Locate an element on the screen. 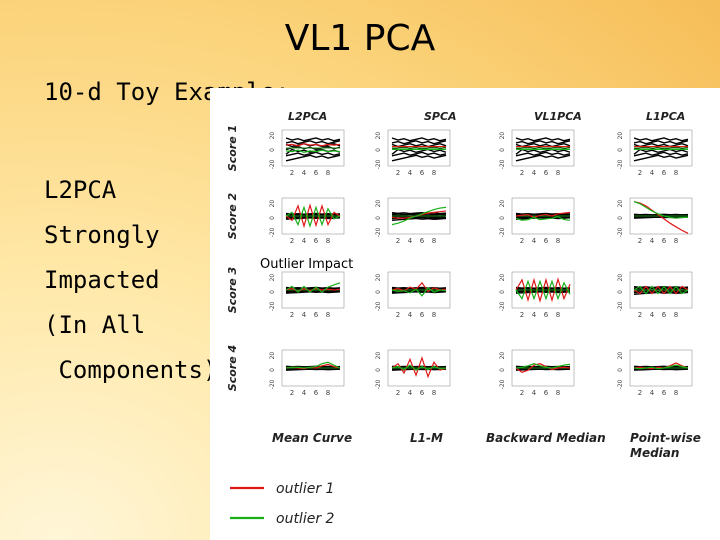  column-header: SPCA is located at coordinates (440, 116).